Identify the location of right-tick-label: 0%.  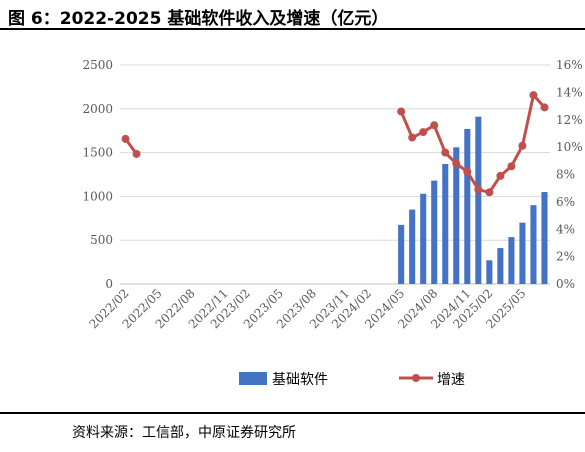
(565, 284).